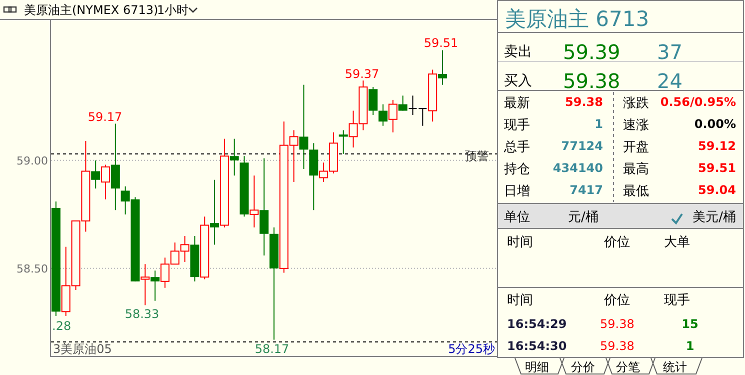 This screenshot has height=375, width=745. What do you see at coordinates (362, 74) in the screenshot?
I see `annotation: 59.37` at bounding box center [362, 74].